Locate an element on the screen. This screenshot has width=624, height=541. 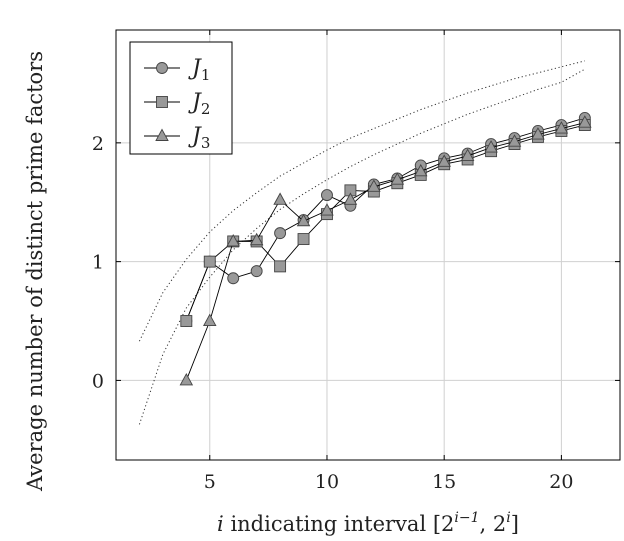
legend-item: J2 is located at coordinates (177, 104).